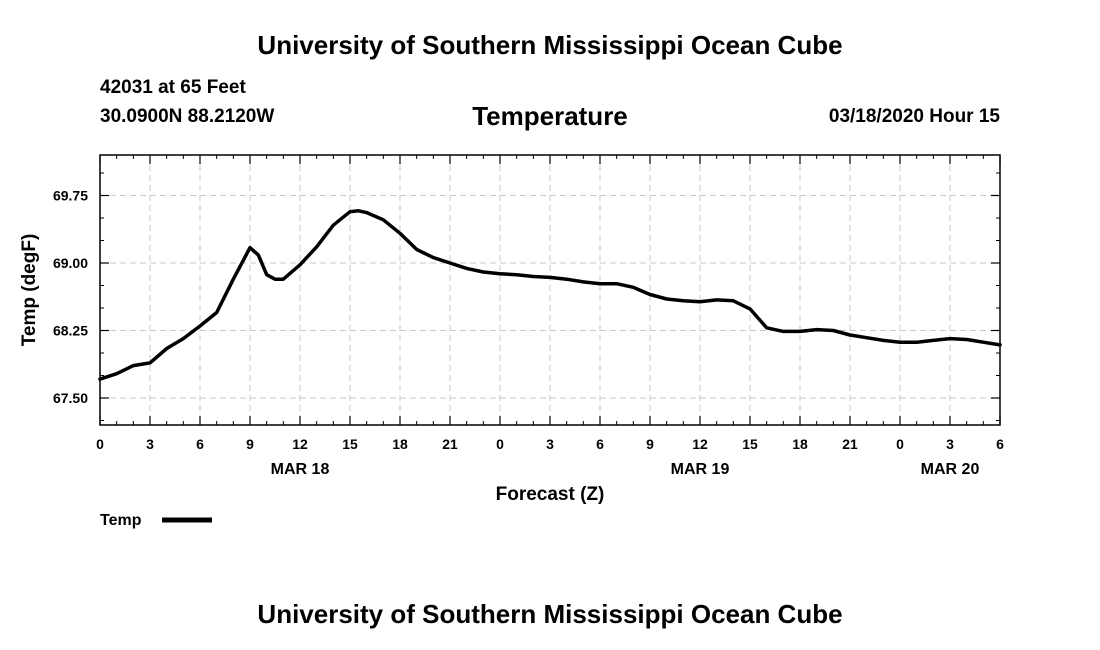  I want to click on run-time-label: 03/18/2020 Hour 15, so click(914, 116).